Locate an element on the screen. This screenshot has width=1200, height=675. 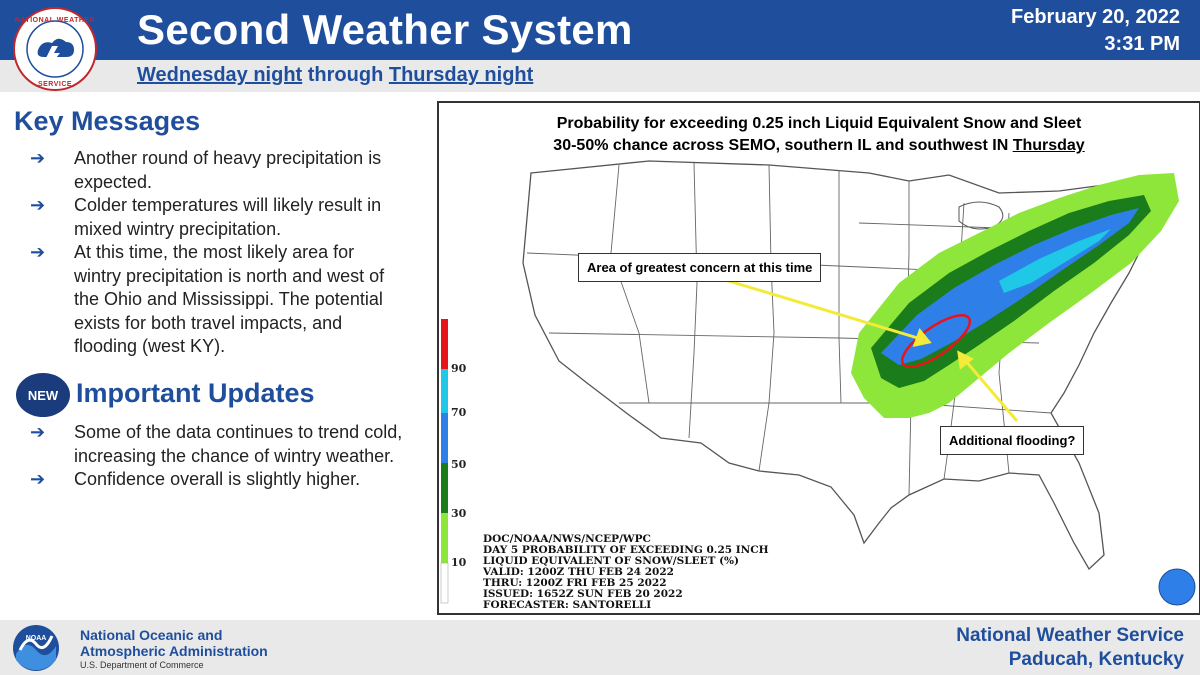
callout-arrows is located at coordinates (868, 349).